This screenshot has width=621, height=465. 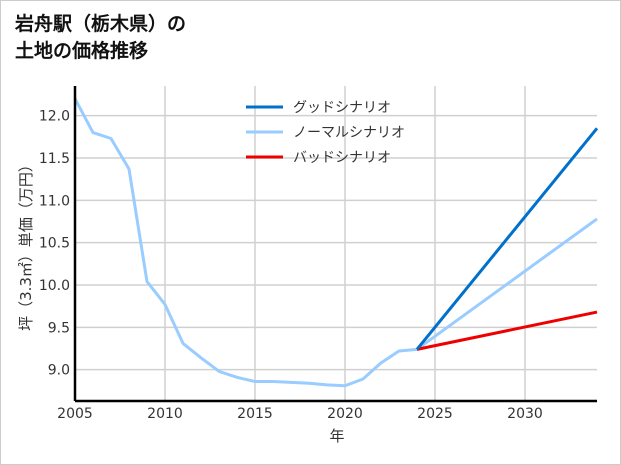 I want to click on y-tick-label: 9.0, so click(x=59, y=371).